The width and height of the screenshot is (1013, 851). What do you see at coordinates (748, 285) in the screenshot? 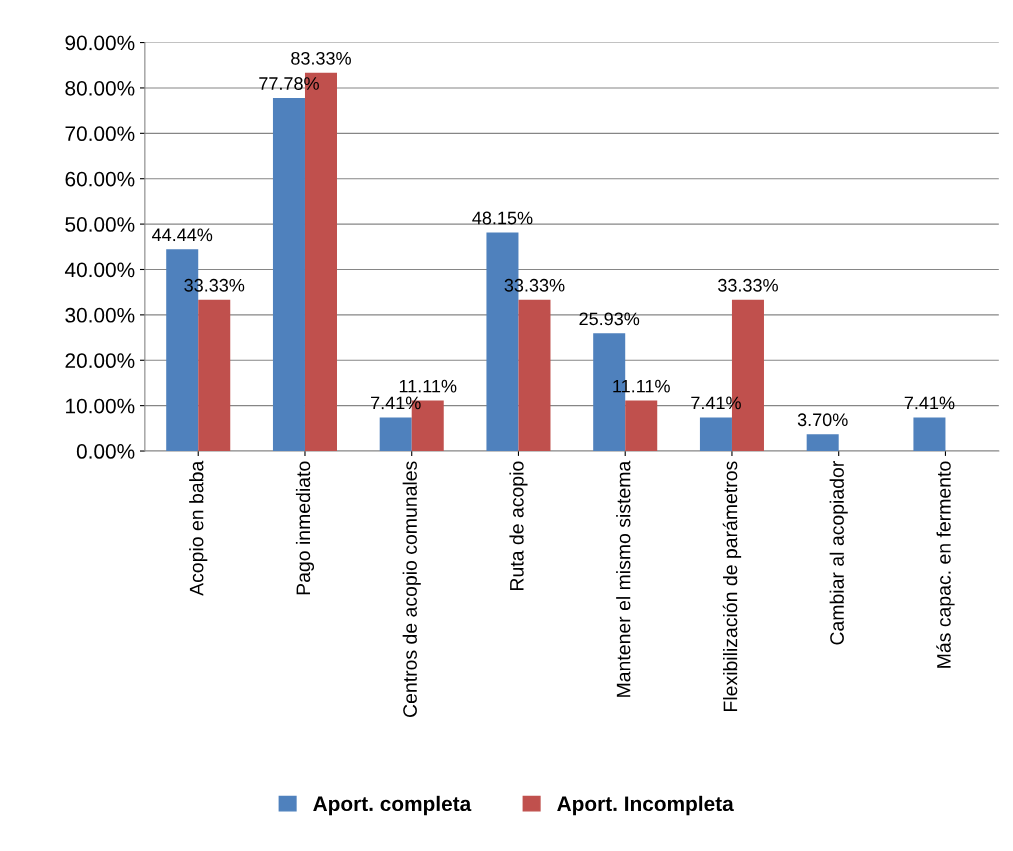
I see `data-label: 33.33%` at bounding box center [748, 285].